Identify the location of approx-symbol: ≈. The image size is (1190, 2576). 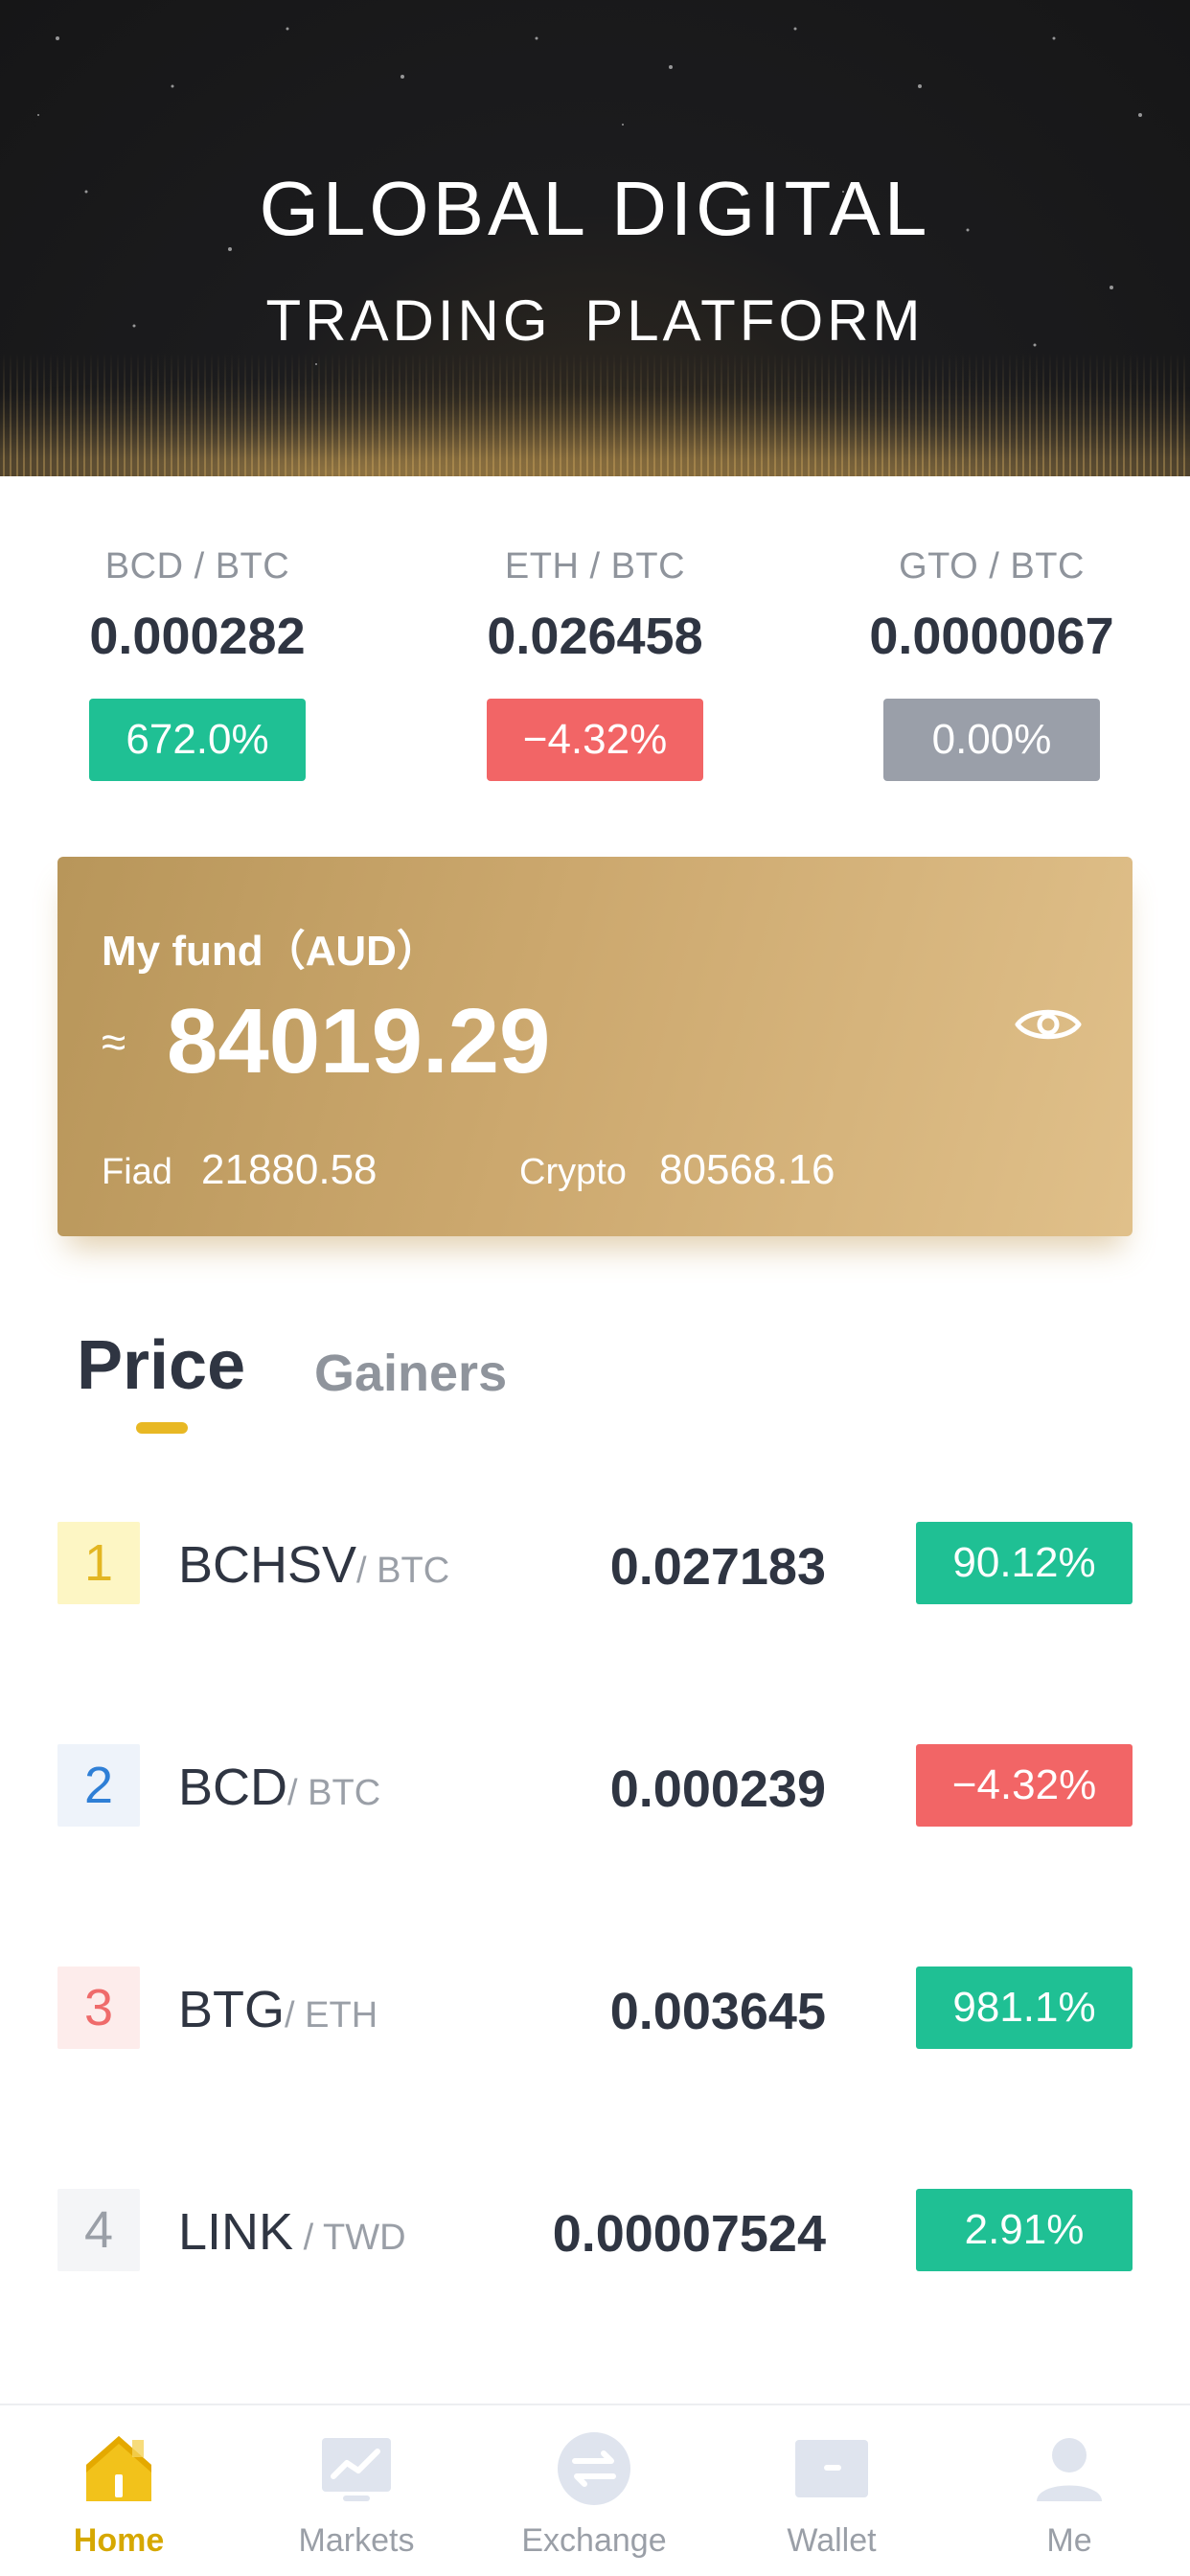
(114, 1042).